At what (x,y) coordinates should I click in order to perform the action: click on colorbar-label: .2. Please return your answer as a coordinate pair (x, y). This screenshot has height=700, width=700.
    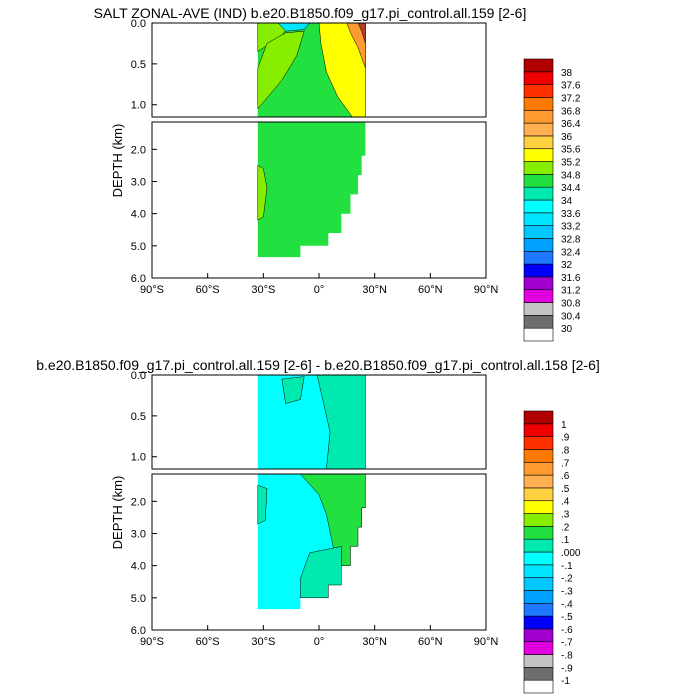
    Looking at the image, I should click on (565, 527).